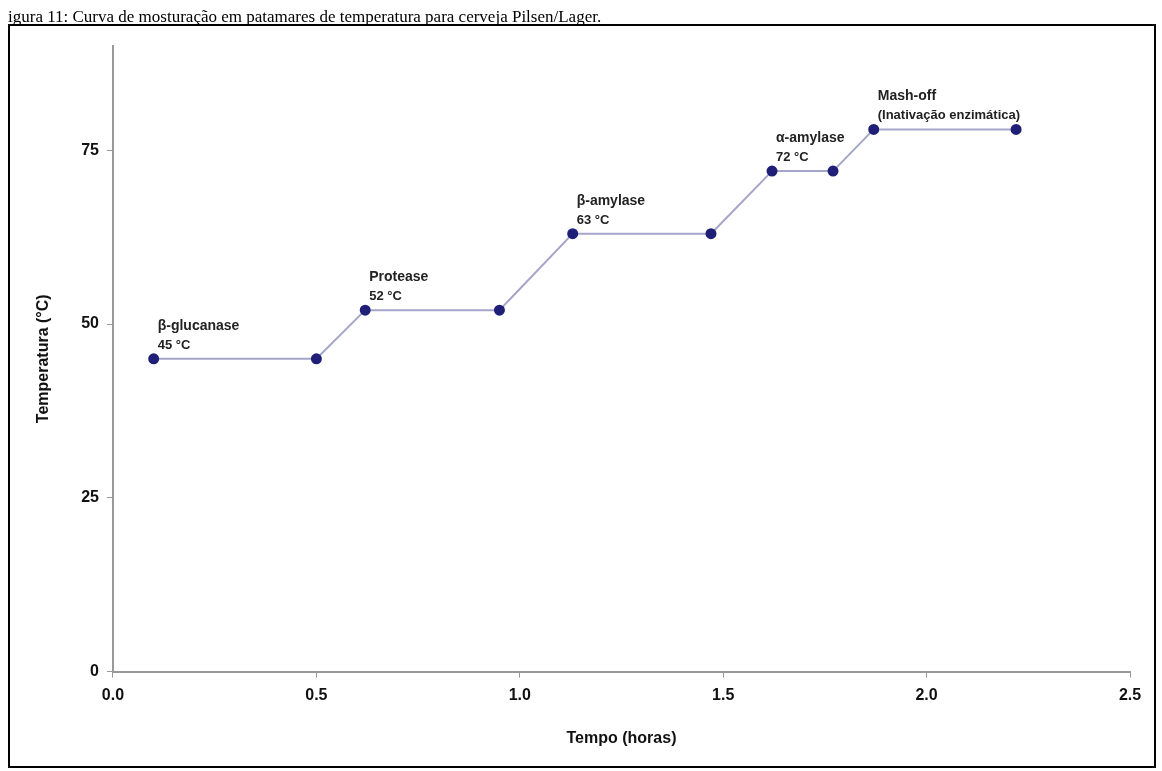 Image resolution: width=1162 pixels, height=771 pixels. Describe the element at coordinates (90, 149) in the screenshot. I see `y-tick-label: 75` at that location.